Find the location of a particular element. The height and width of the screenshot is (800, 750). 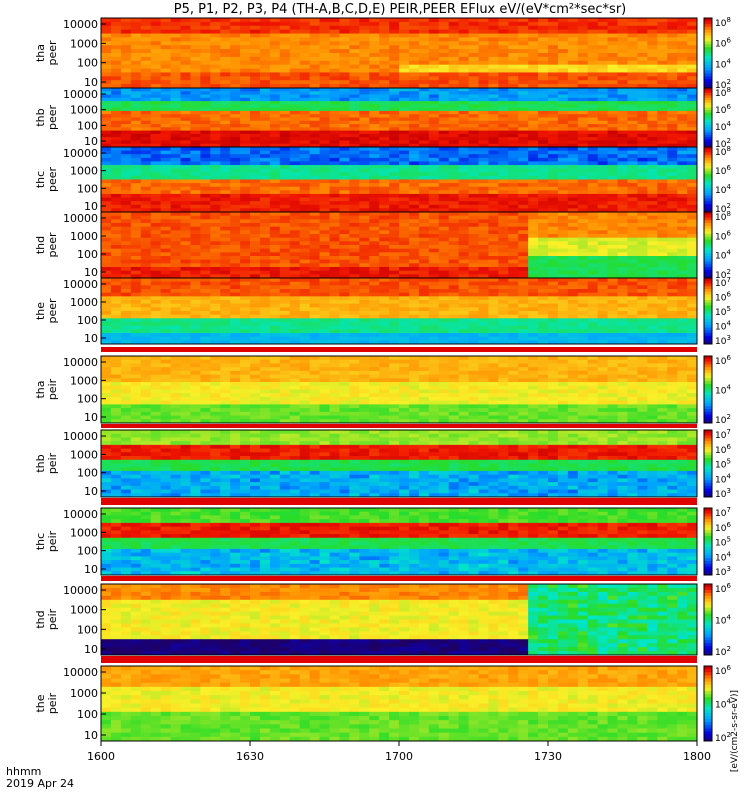

time-format-label: hhmm is located at coordinates (24, 771).